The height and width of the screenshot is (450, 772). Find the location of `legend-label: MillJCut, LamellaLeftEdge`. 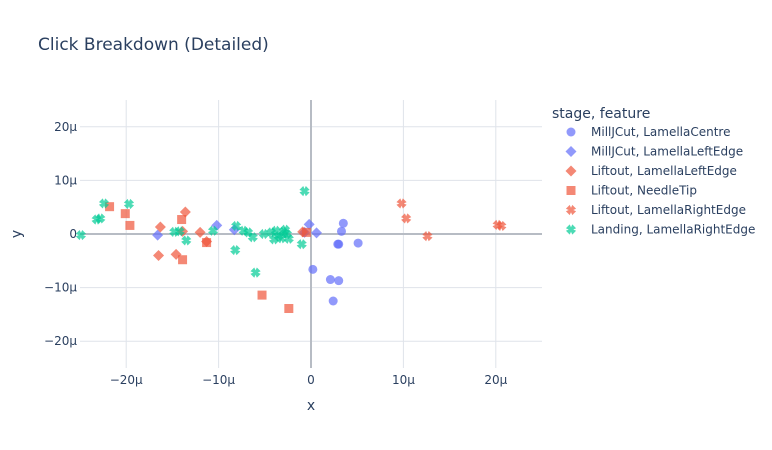

legend-label: MillJCut, LamellaLeftEdge is located at coordinates (667, 152).